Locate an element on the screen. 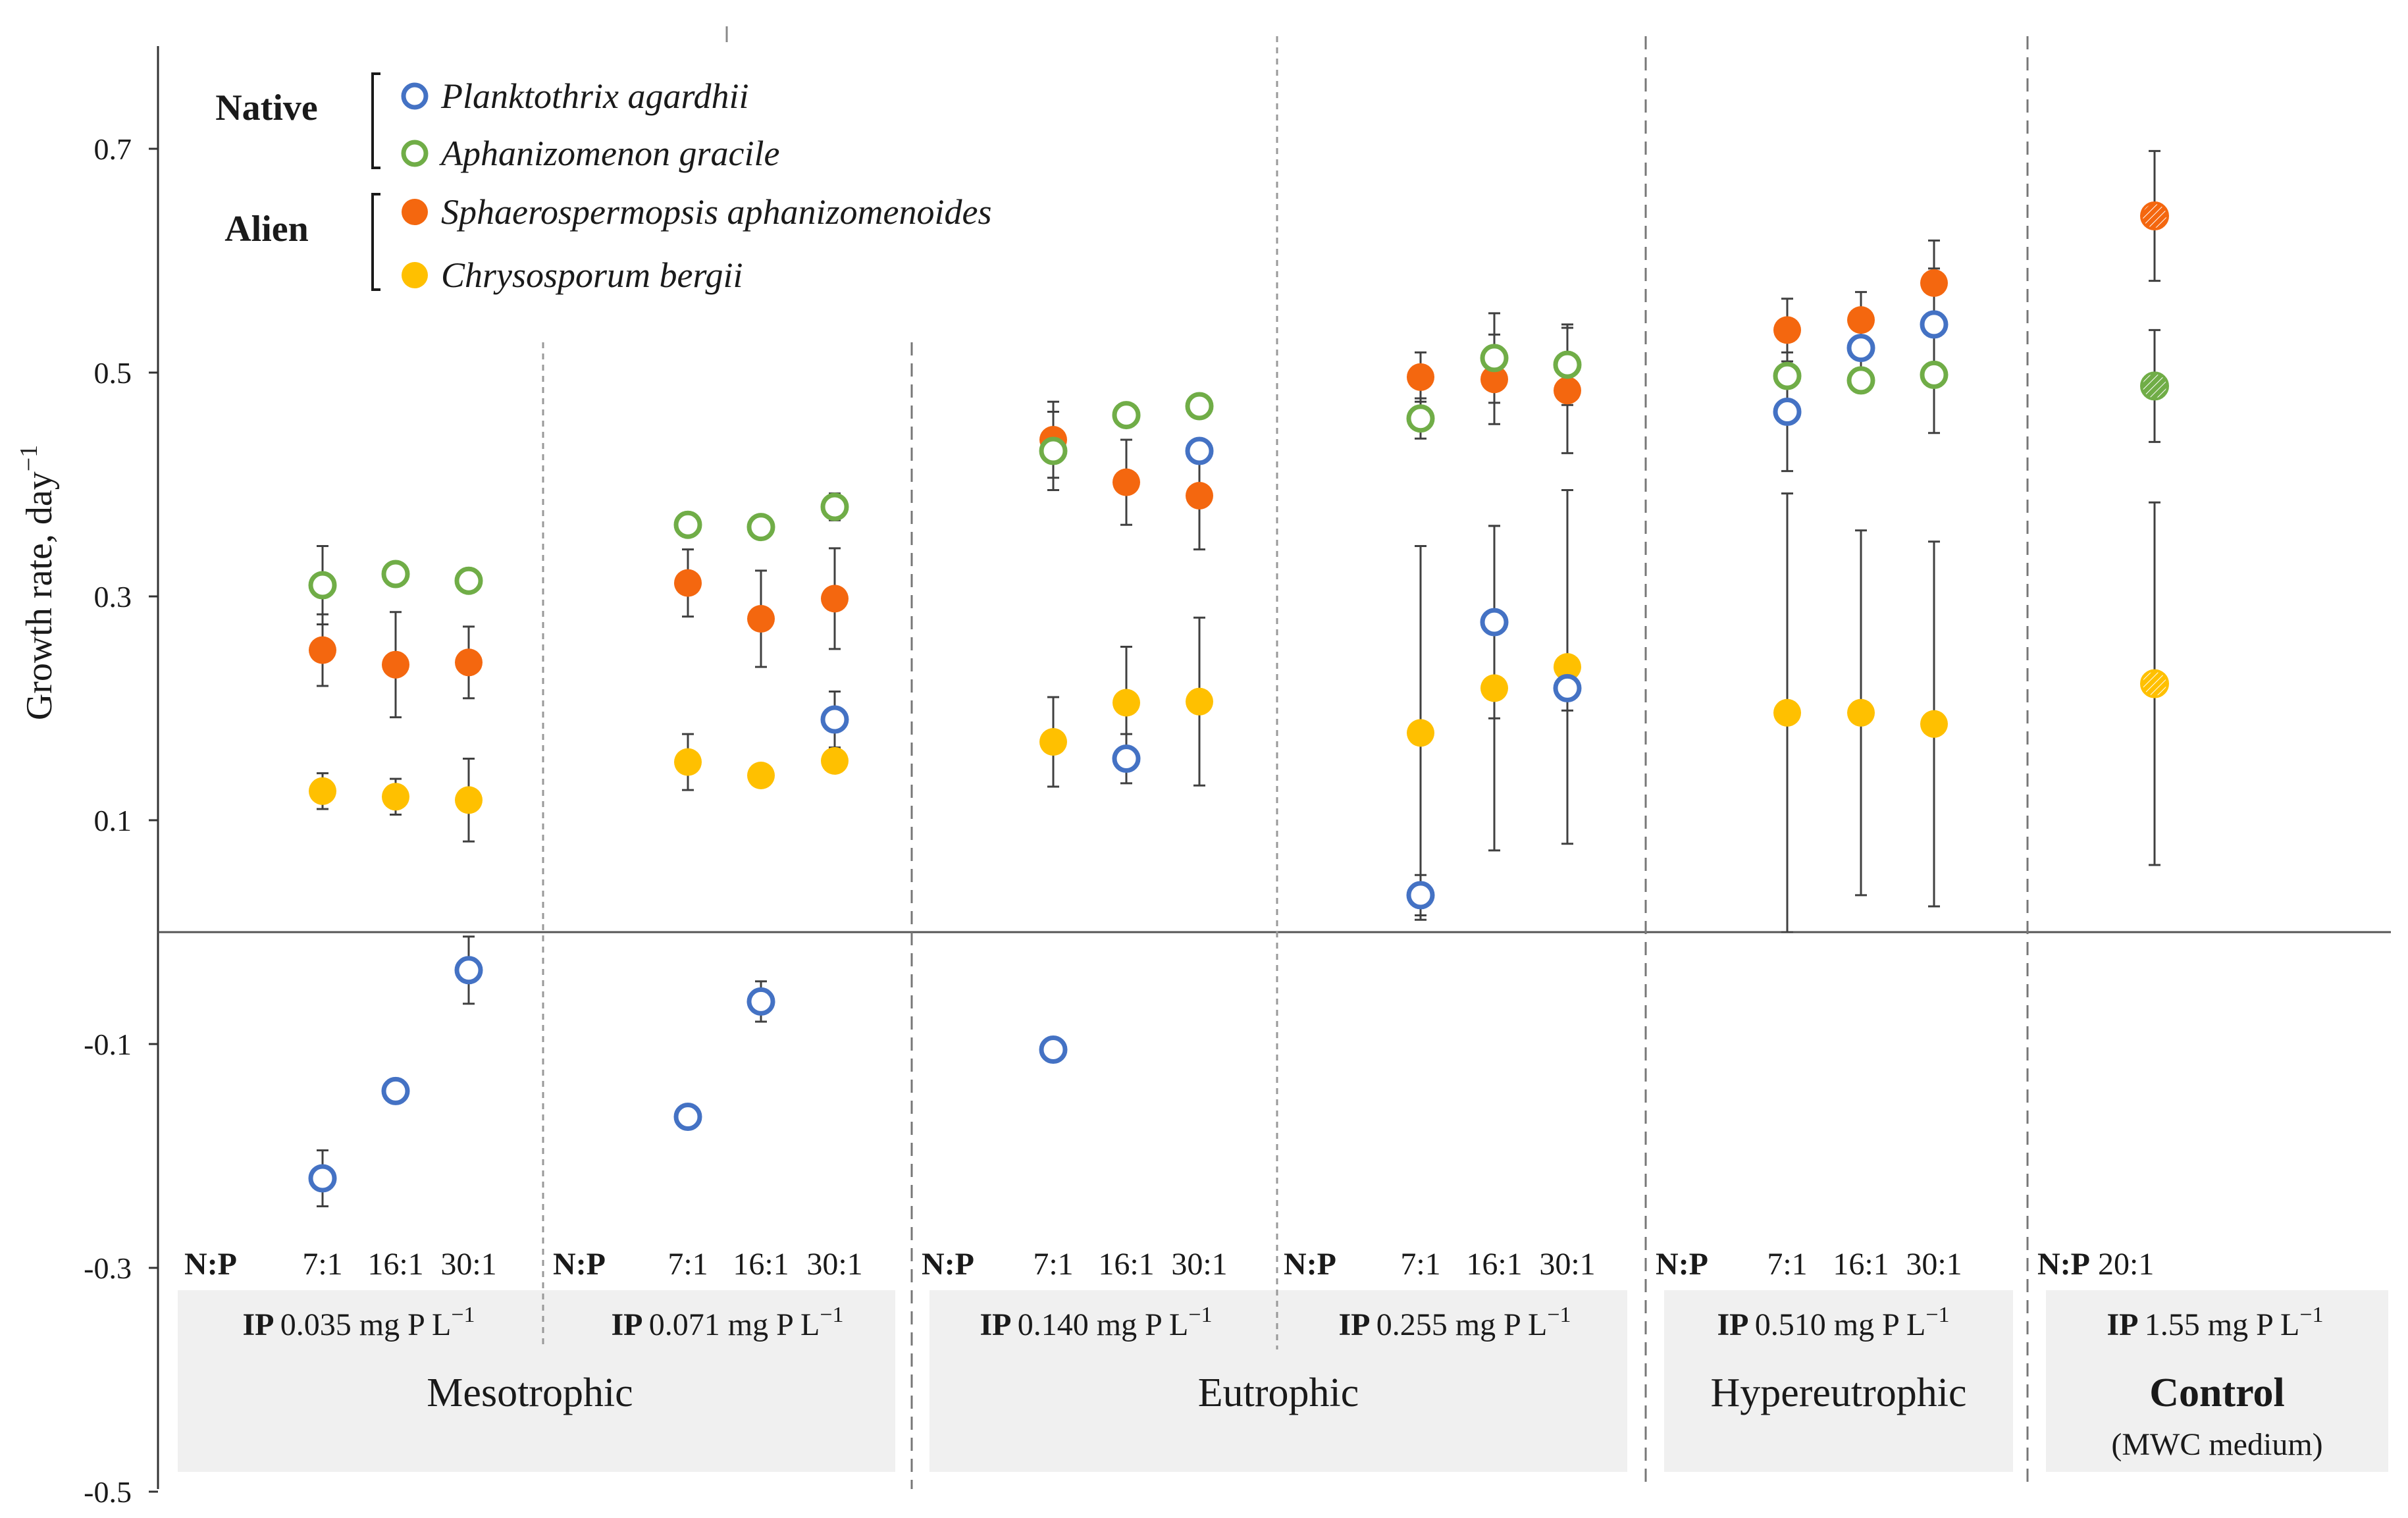  legend-group-label: Native is located at coordinates (266, 108).